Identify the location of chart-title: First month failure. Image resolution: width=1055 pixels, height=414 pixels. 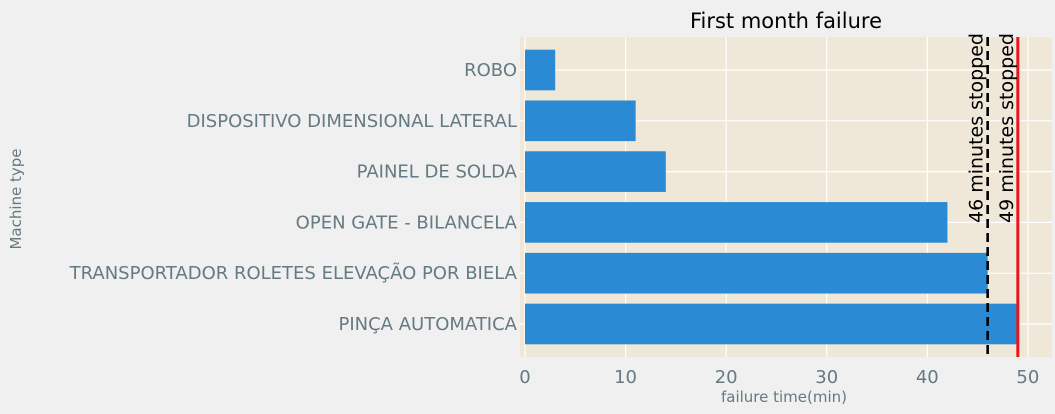
(786, 21).